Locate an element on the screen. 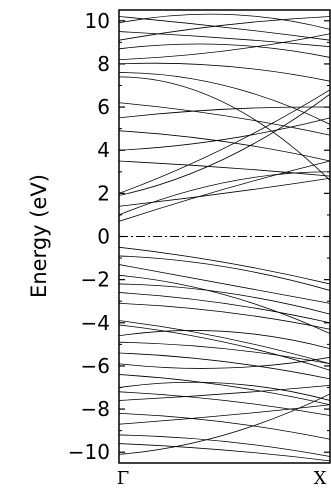 Image resolution: width=331 pixels, height=490 pixels. y-tick-label: −4 is located at coordinates (95, 323).